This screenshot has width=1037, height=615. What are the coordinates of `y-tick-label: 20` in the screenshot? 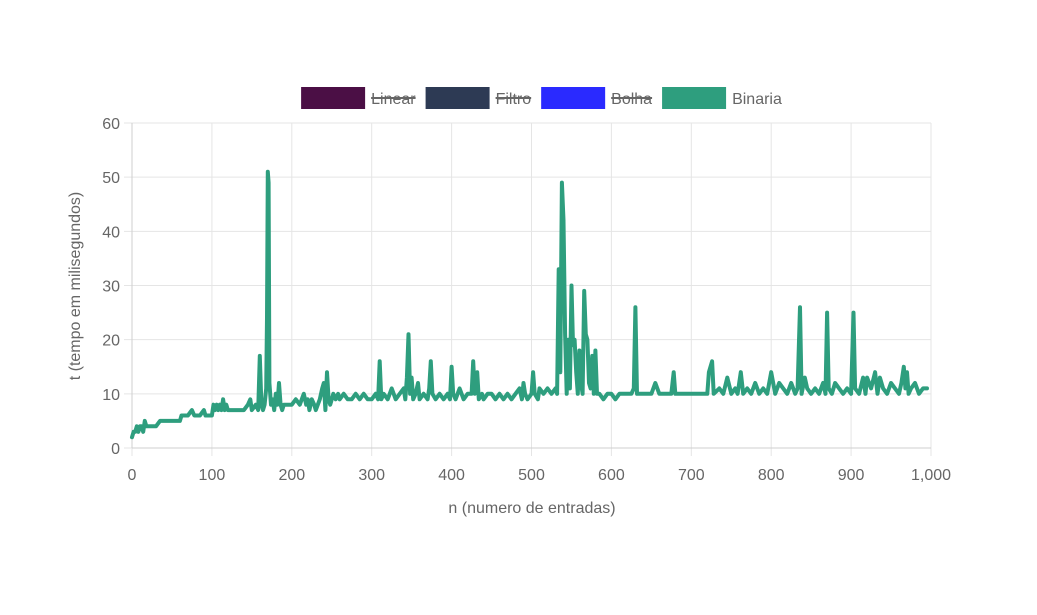 It's located at (111, 341).